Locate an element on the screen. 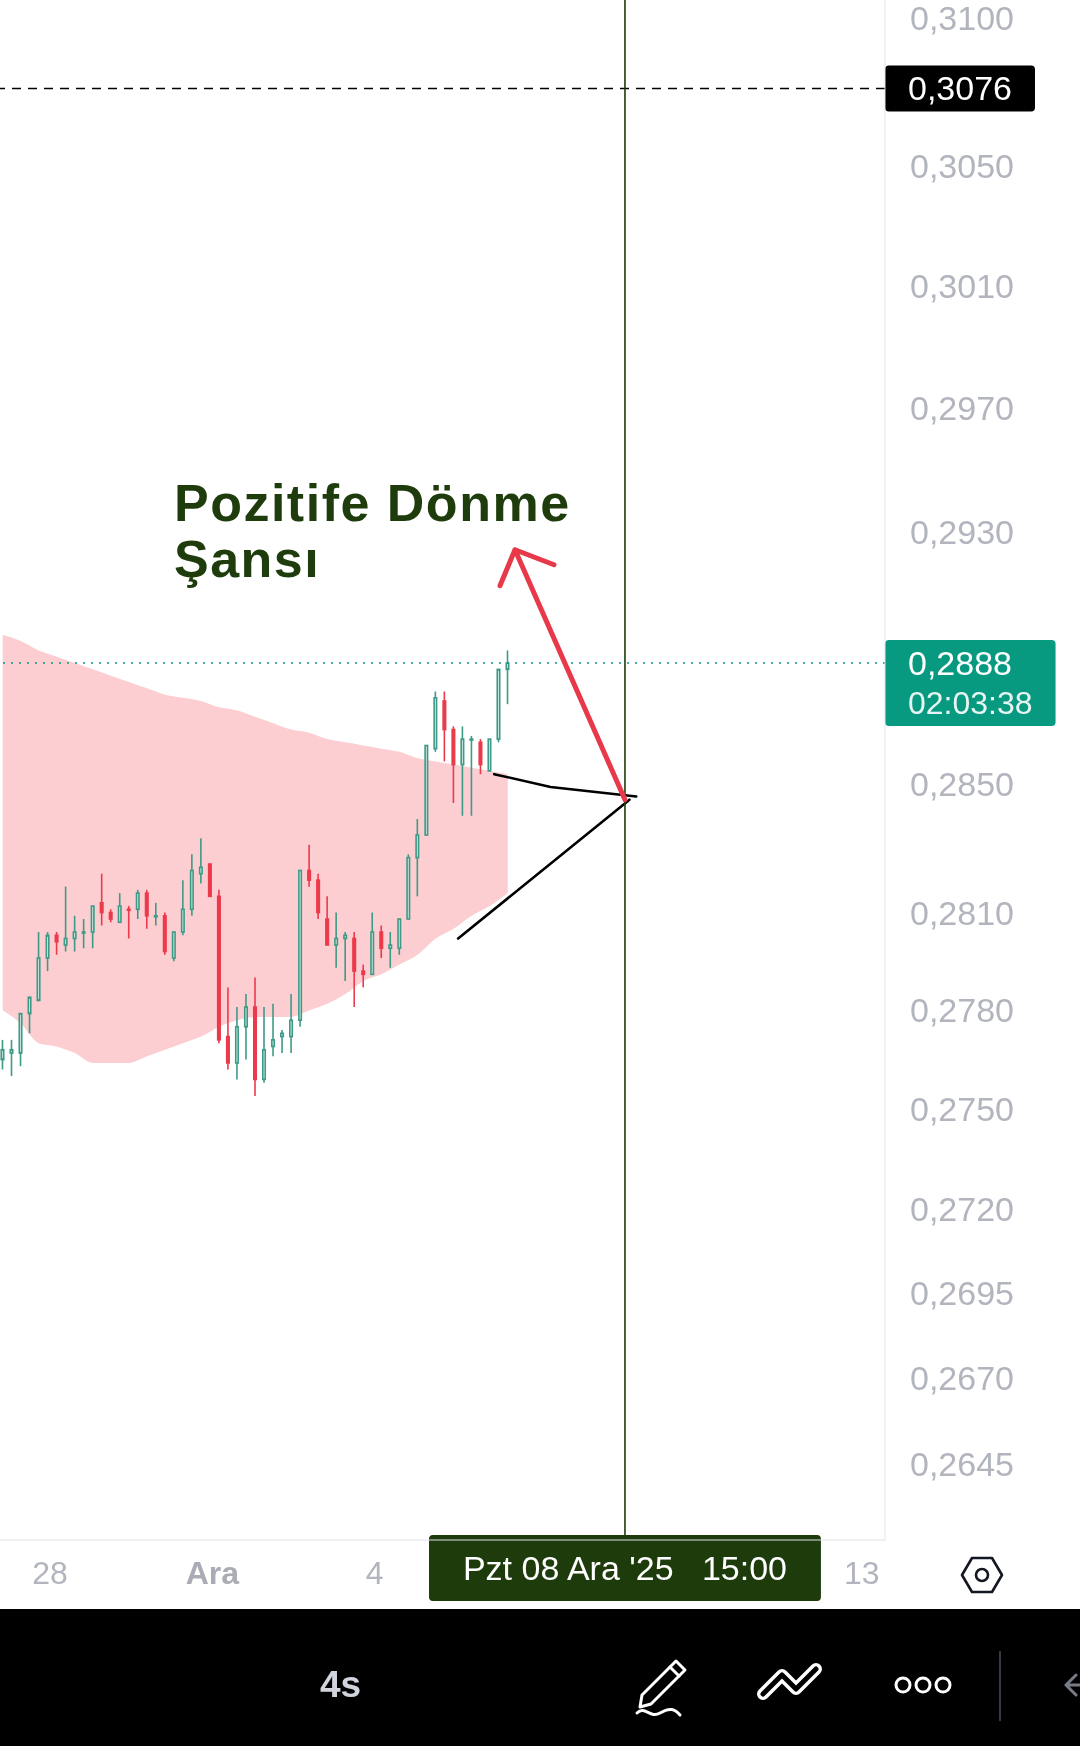 The height and width of the screenshot is (1746, 1080). y-tick-label: 0,2720 is located at coordinates (962, 1209).